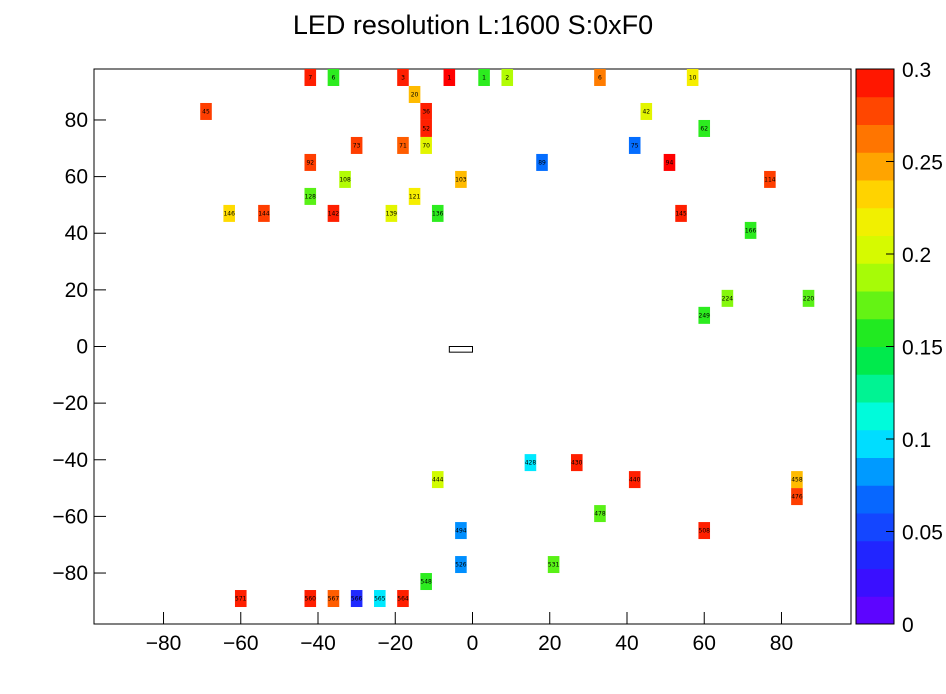 Image resolution: width=946 pixels, height=694 pixels. What do you see at coordinates (70, 460) in the screenshot?
I see `y-tick-label: −40` at bounding box center [70, 460].